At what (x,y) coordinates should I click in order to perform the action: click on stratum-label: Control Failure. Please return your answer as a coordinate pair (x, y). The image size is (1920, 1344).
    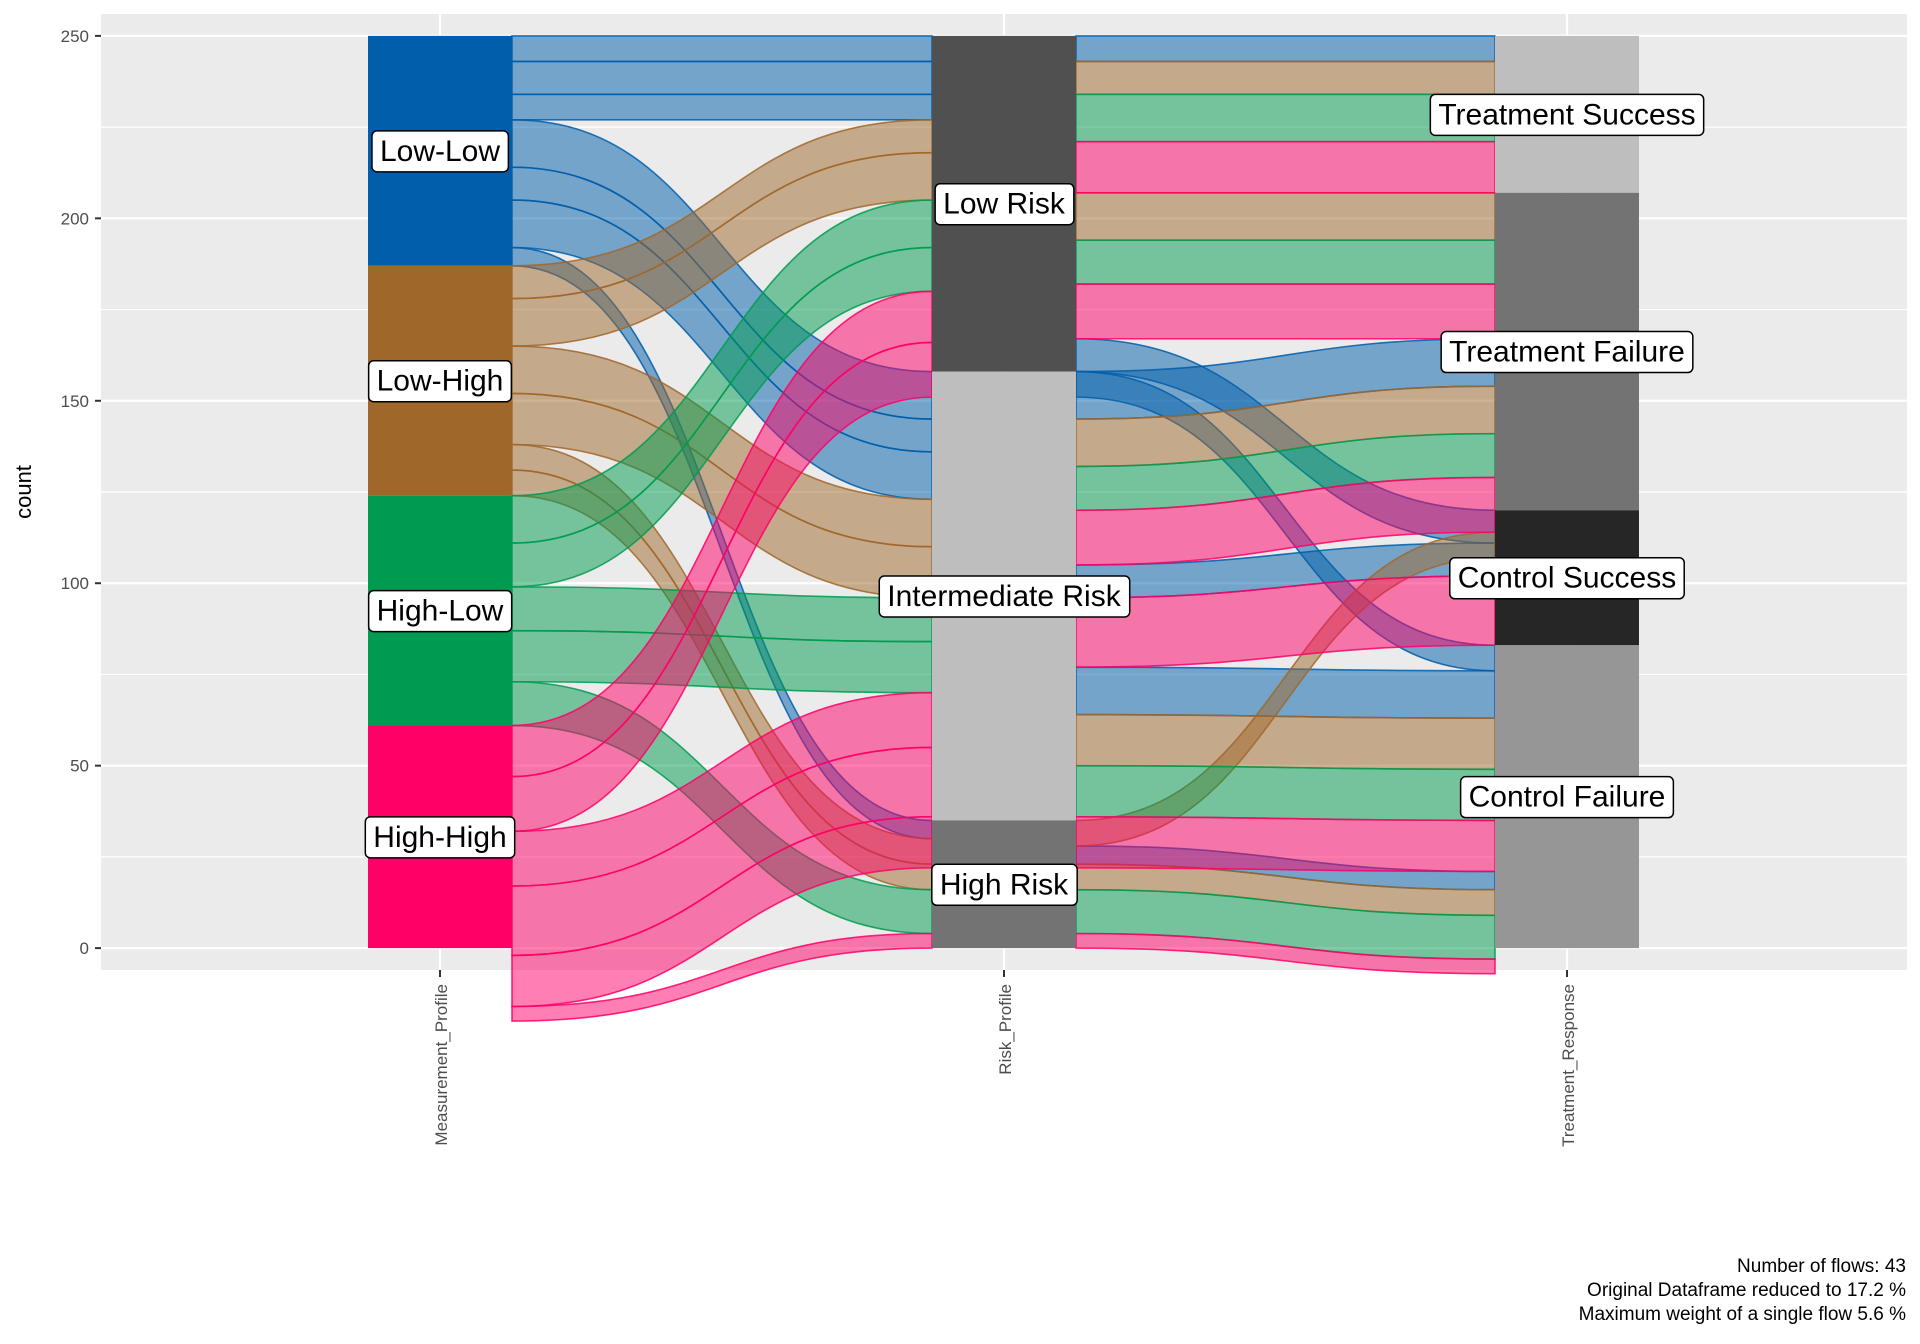
    Looking at the image, I should click on (1567, 797).